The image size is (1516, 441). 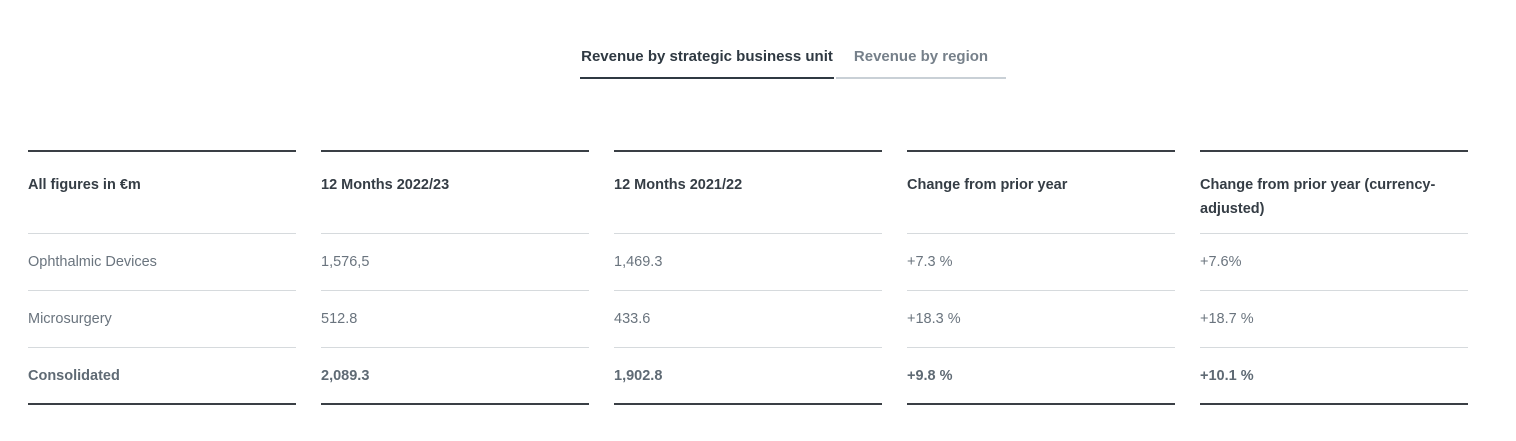 What do you see at coordinates (748, 319) in the screenshot?
I see `table-cell: 433.6` at bounding box center [748, 319].